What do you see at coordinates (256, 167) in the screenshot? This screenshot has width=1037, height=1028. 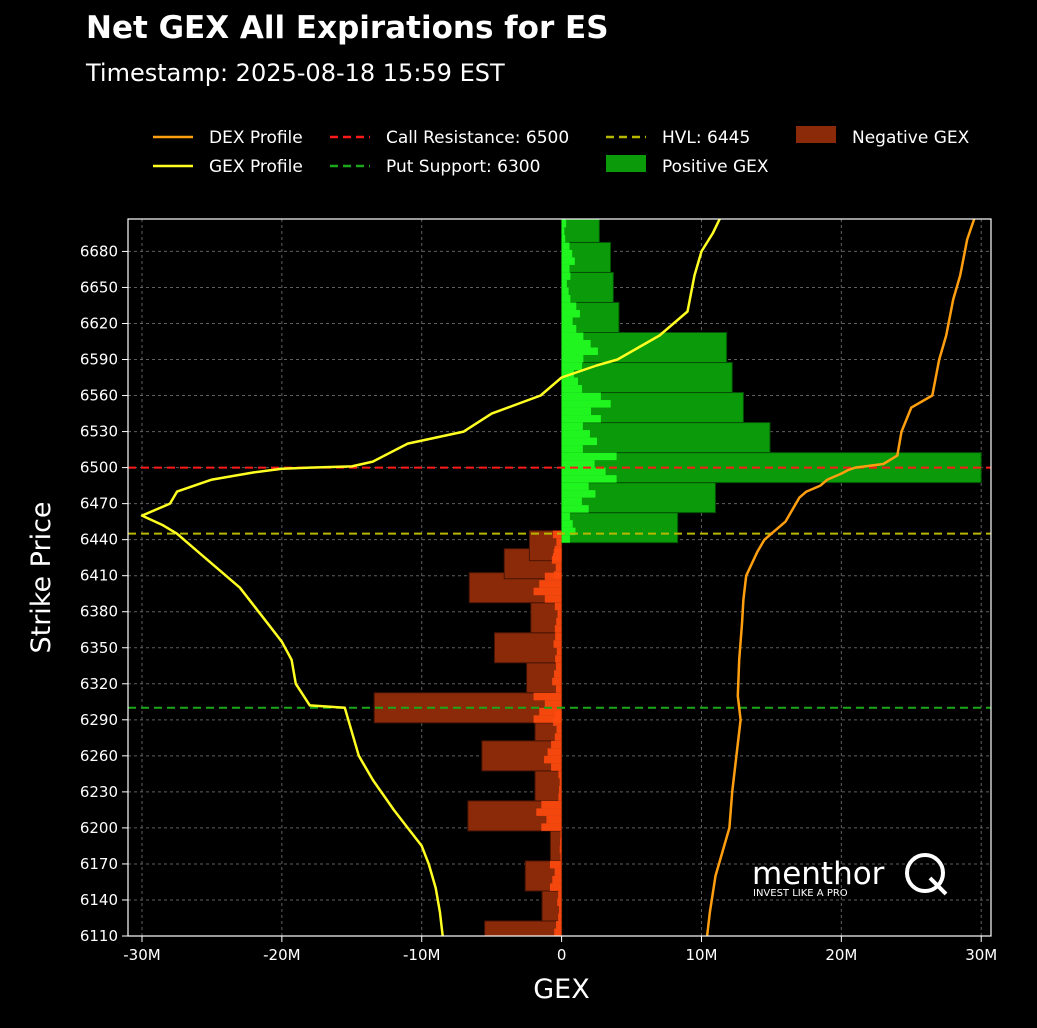 I see `legend-gex-profile-label: GEX Profile` at bounding box center [256, 167].